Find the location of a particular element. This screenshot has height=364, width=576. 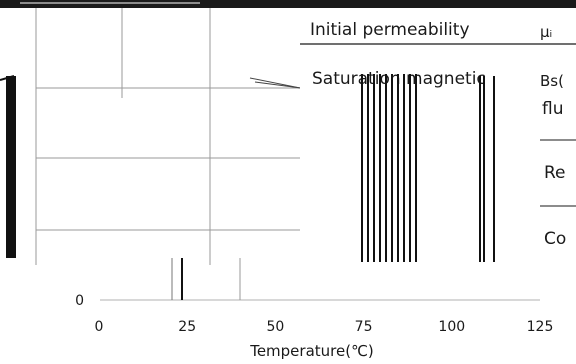

x-tick-label: 125 is located at coordinates (540, 327).